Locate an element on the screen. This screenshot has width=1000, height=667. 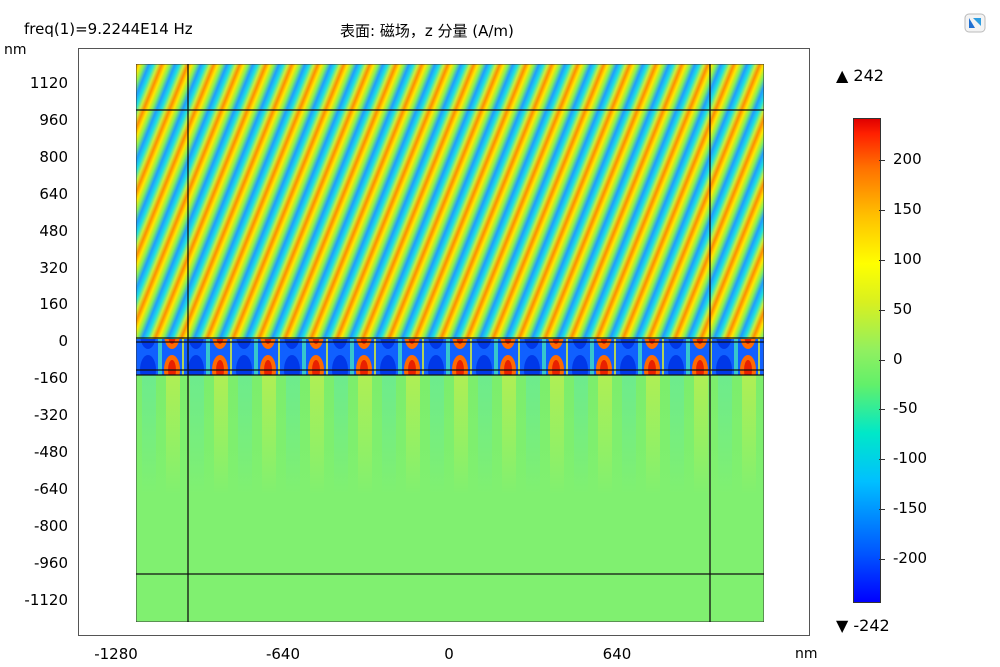
colorbar-max: ▲ 242 is located at coordinates (860, 75).